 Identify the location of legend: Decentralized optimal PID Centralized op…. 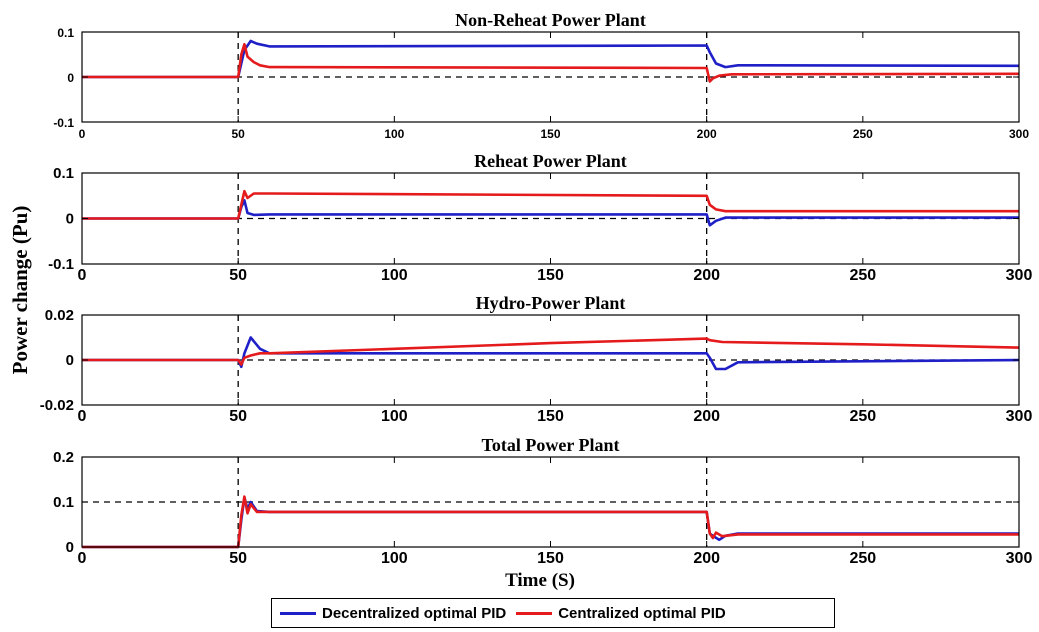
(553, 613).